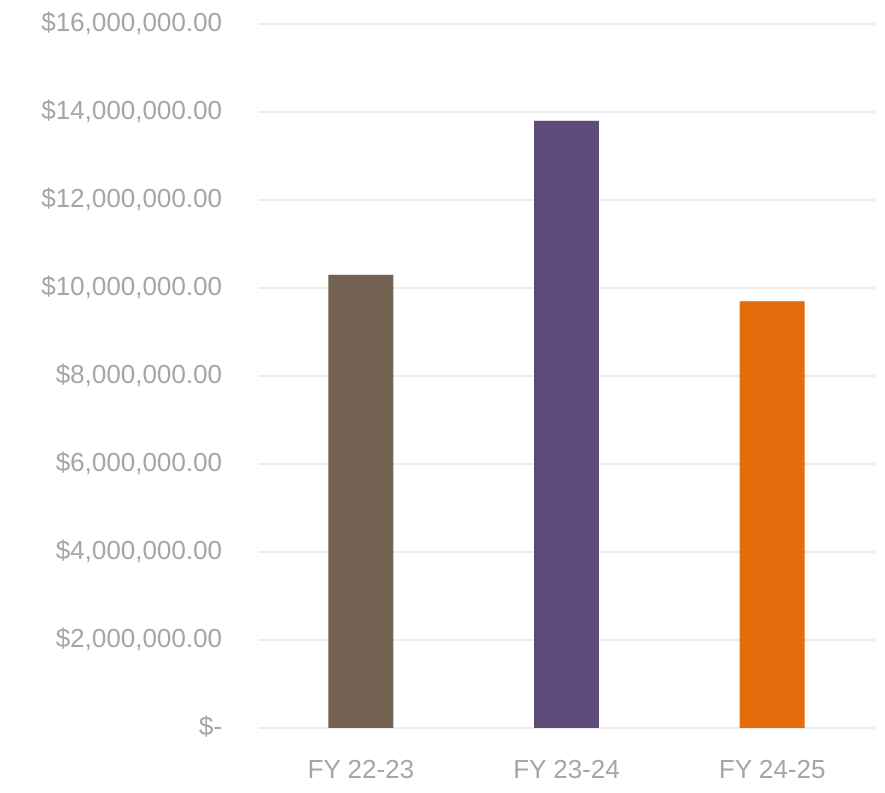 Image resolution: width=885 pixels, height=793 pixels. What do you see at coordinates (139, 550) in the screenshot?
I see `y-tick-label: $4,000,000.00` at bounding box center [139, 550].